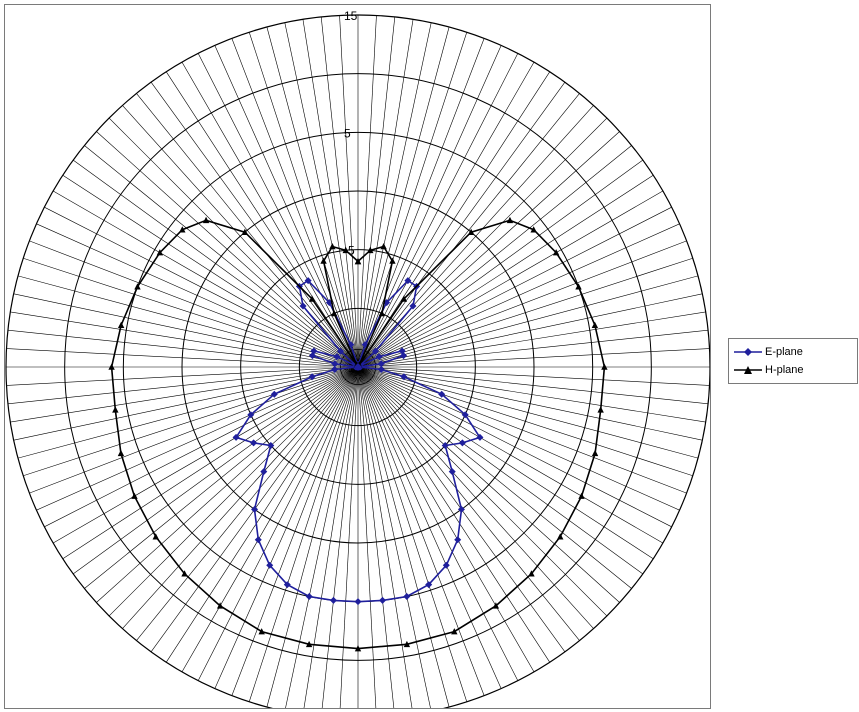 Image resolution: width=859 pixels, height=712 pixels. Describe the element at coordinates (768, 370) in the screenshot. I see `legend-entry-h-plane: H-plane` at that location.